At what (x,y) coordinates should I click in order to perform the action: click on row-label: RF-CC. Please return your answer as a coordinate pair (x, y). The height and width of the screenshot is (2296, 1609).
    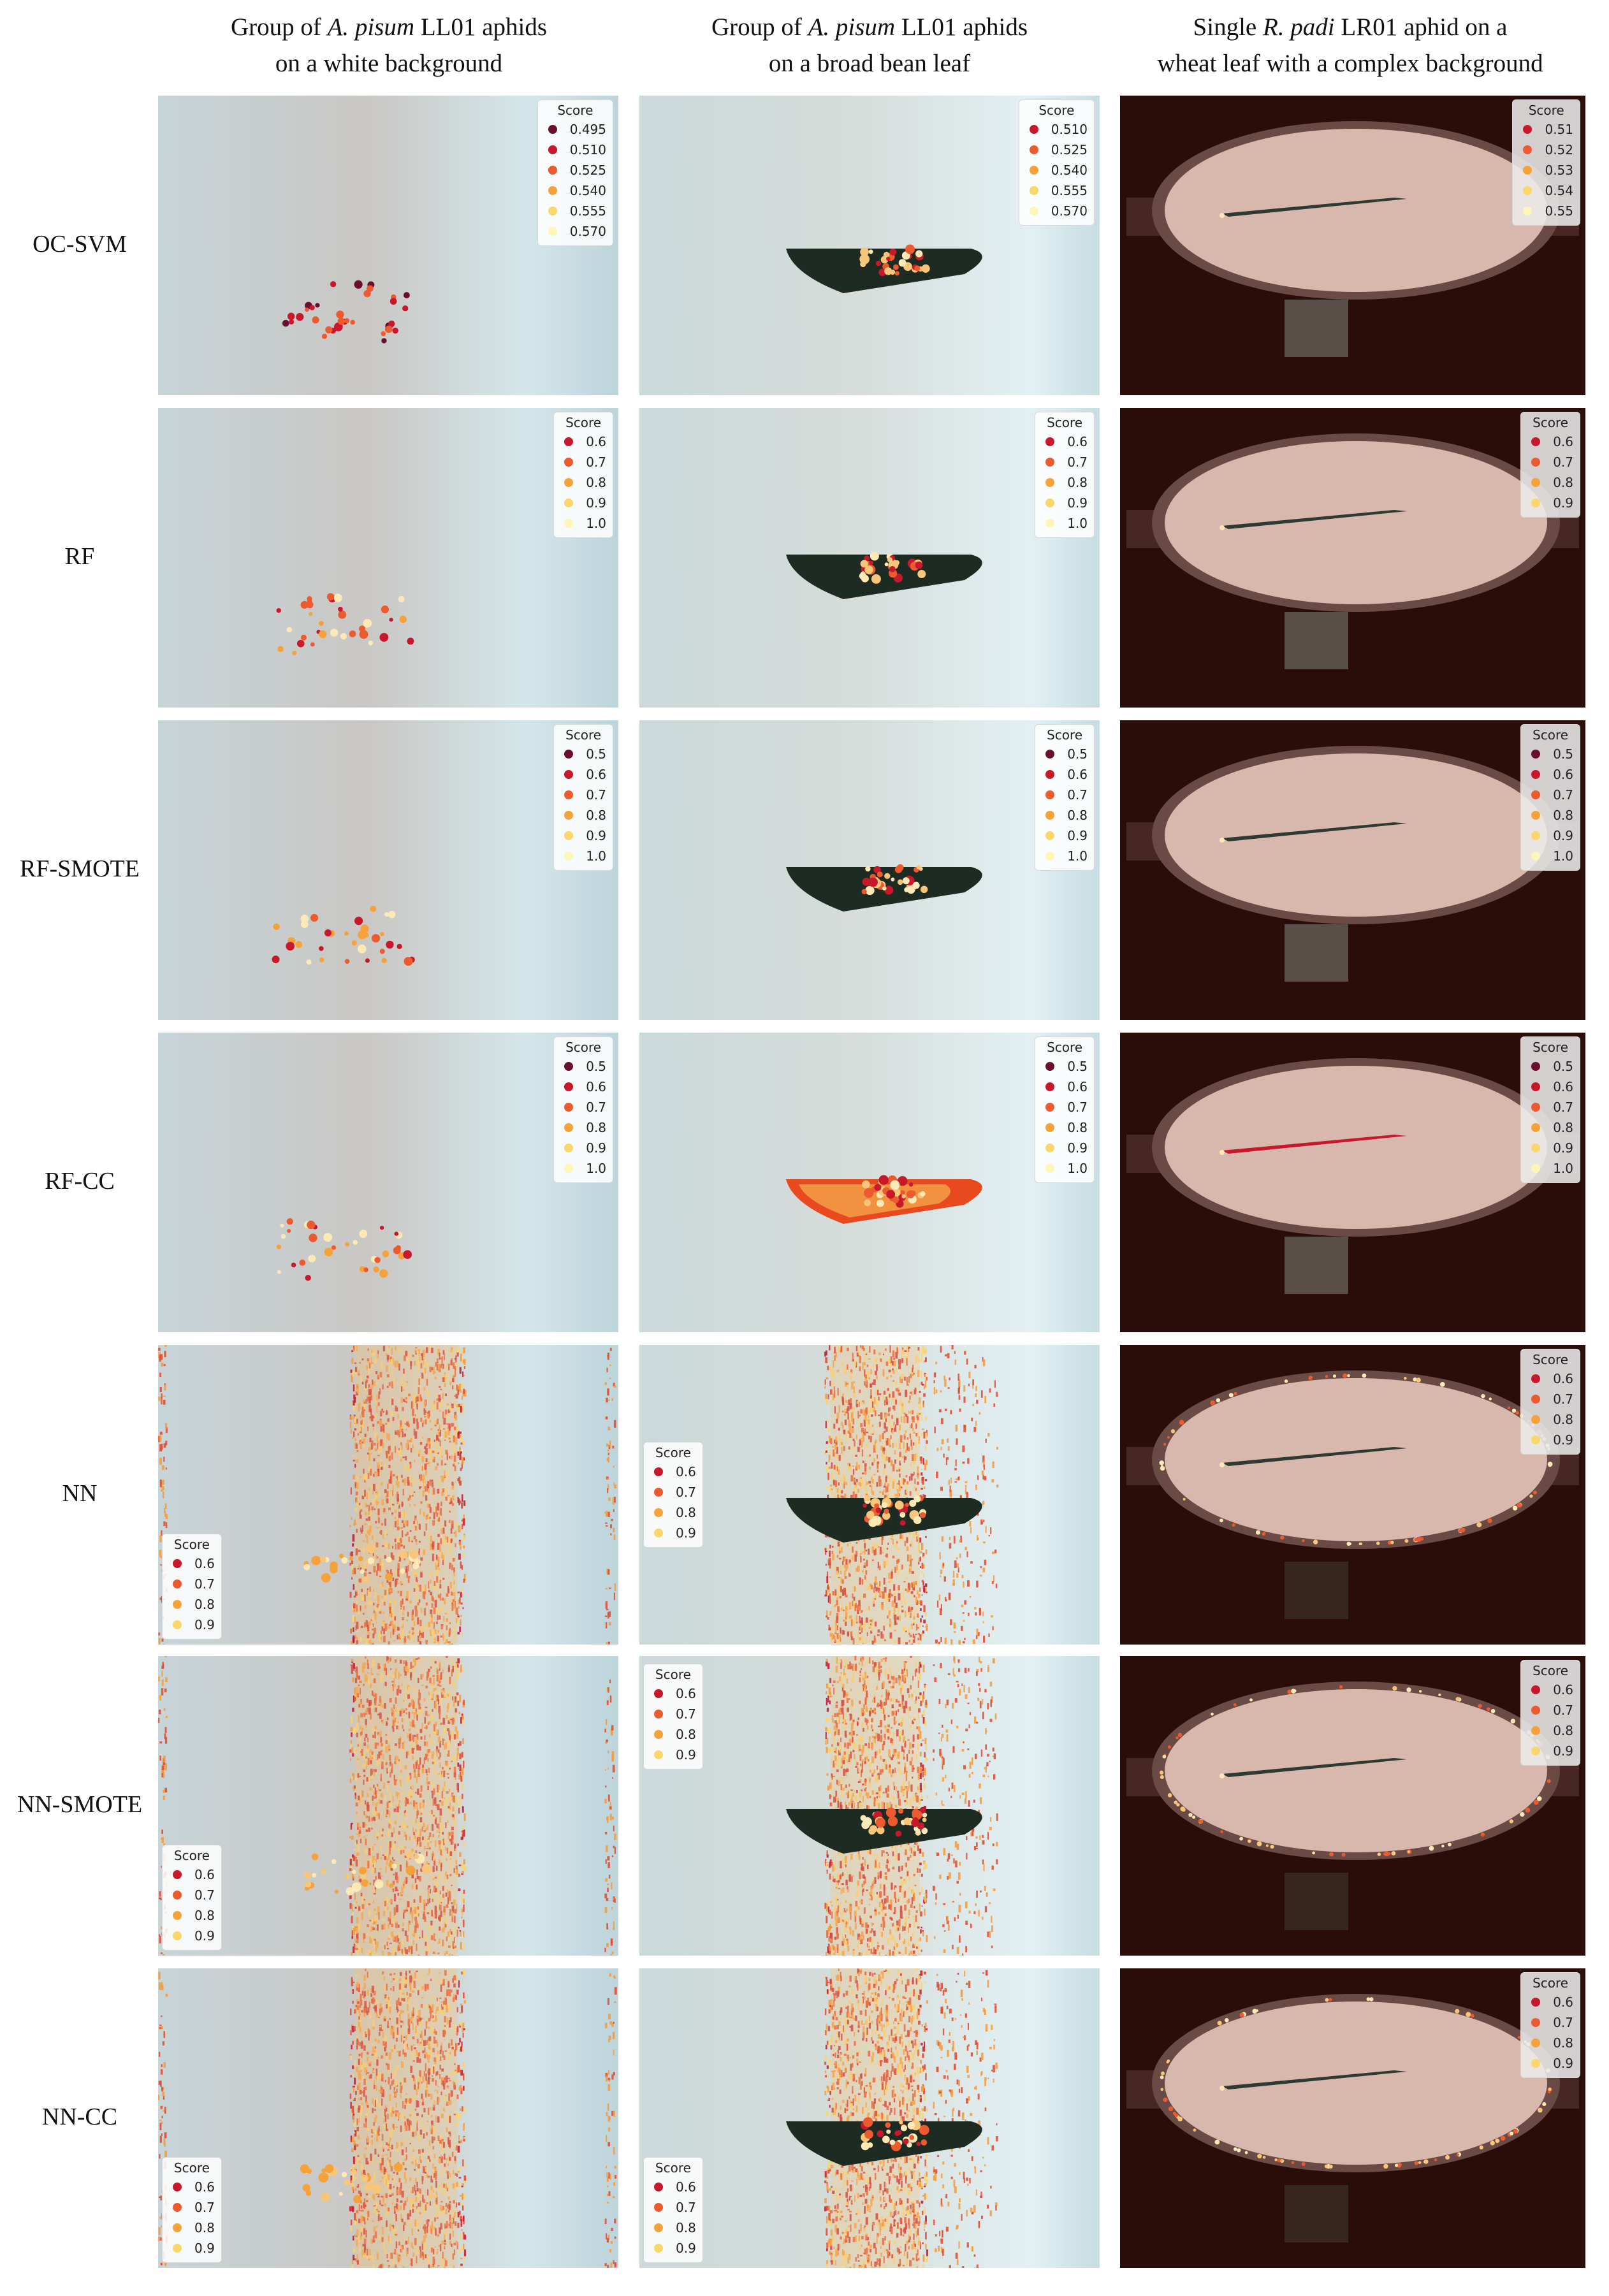
    Looking at the image, I should click on (80, 1181).